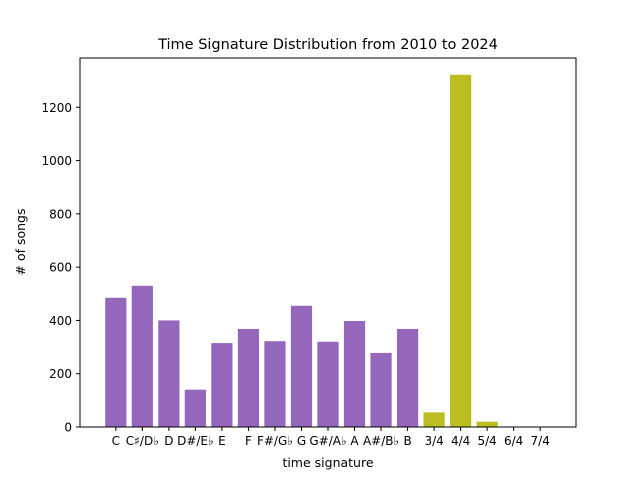  Describe the element at coordinates (381, 441) in the screenshot. I see `x-tick-label: A#/B♭` at that location.